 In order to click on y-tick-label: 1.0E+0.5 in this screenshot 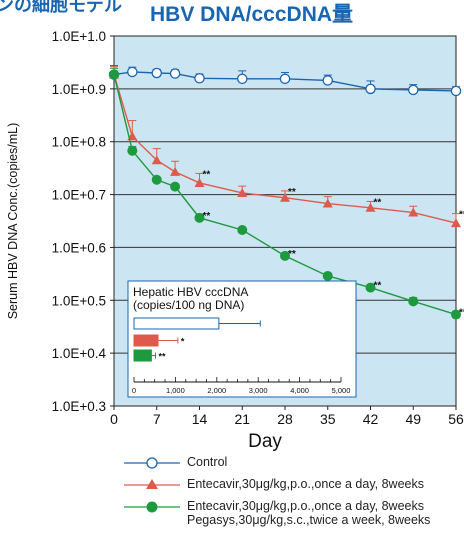, I will do `click(79, 300)`.